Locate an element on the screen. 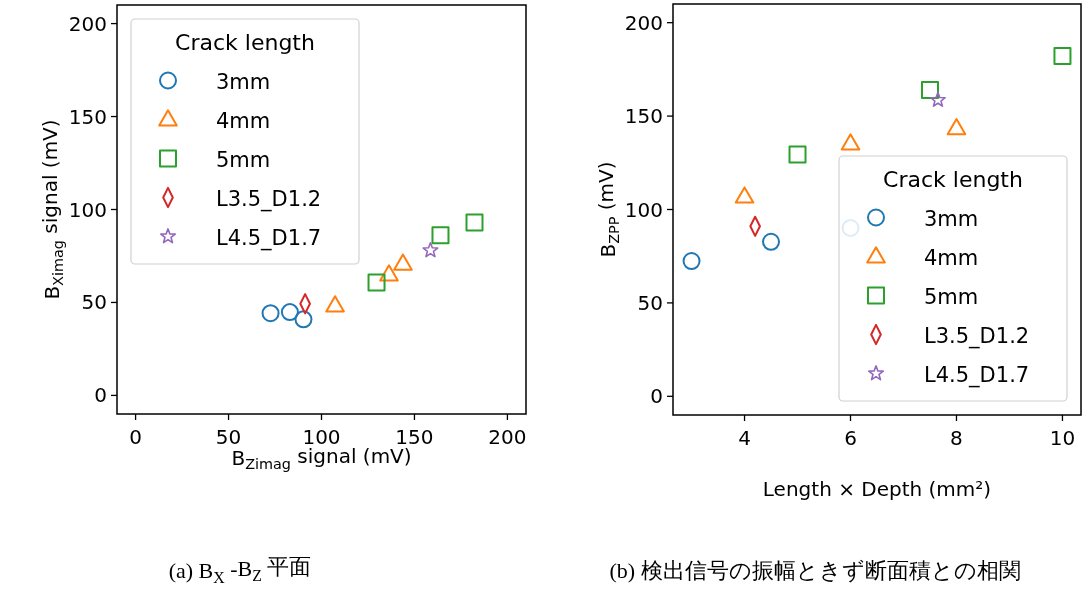 The width and height of the screenshot is (1088, 589). x-tick-label: 8 is located at coordinates (956, 438).